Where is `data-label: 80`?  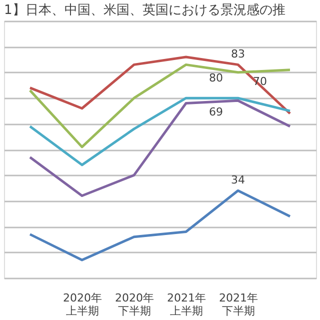 data-label: 80 is located at coordinates (216, 77).